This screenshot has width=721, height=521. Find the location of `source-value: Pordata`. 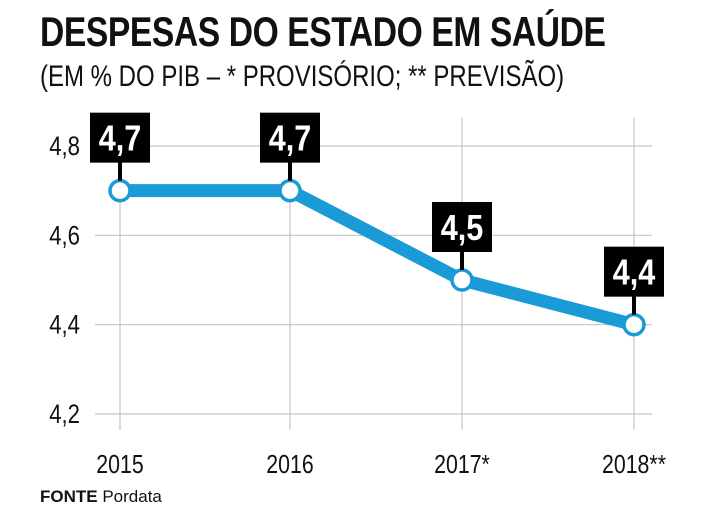

source-value: Pordata is located at coordinates (132, 496).